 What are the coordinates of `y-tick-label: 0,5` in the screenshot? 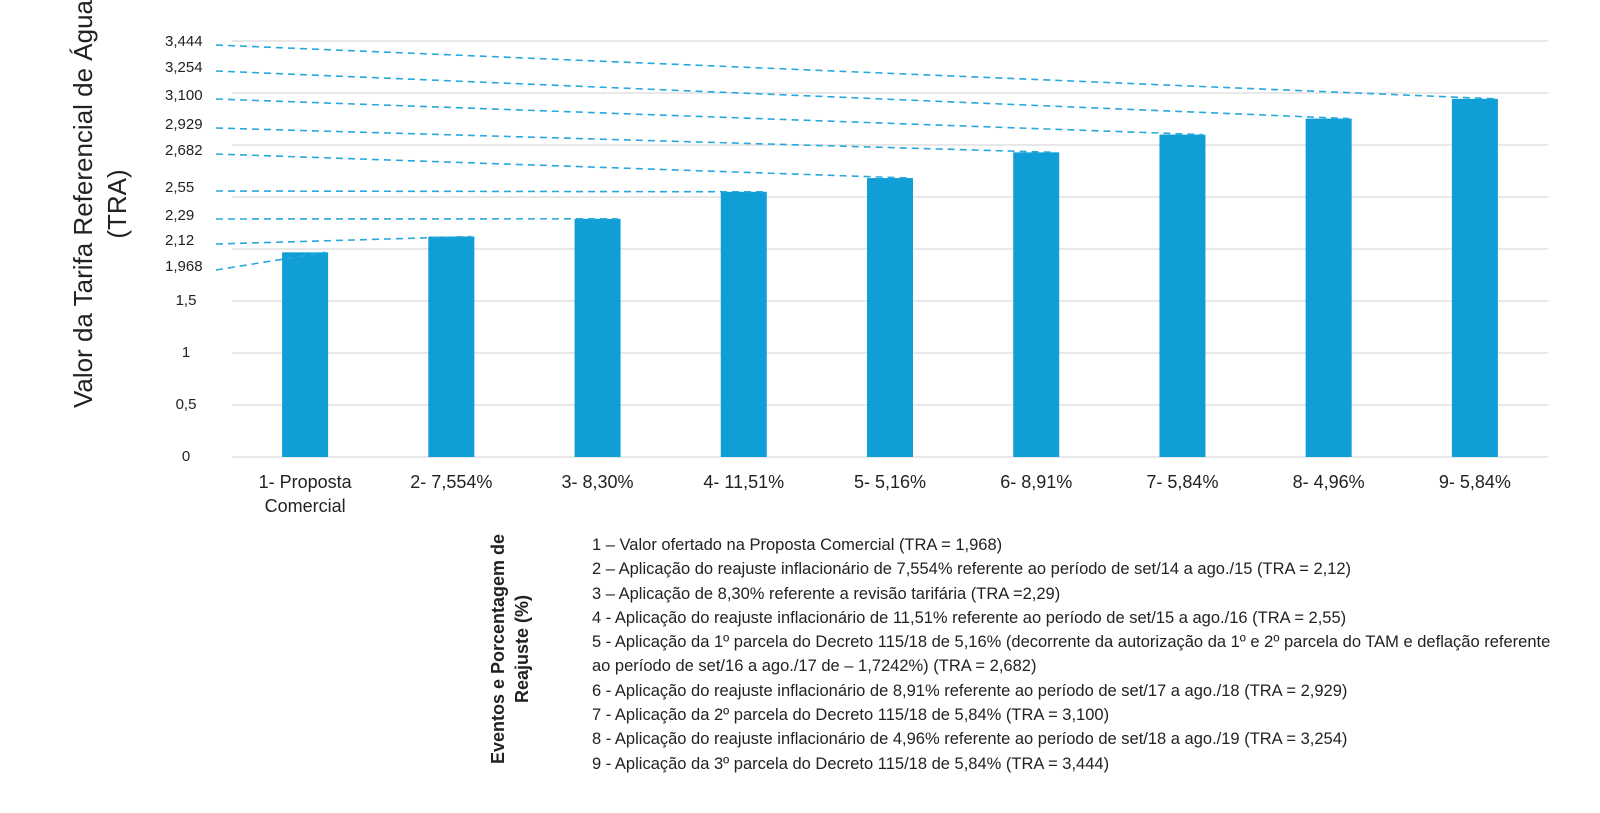 It's located at (186, 404).